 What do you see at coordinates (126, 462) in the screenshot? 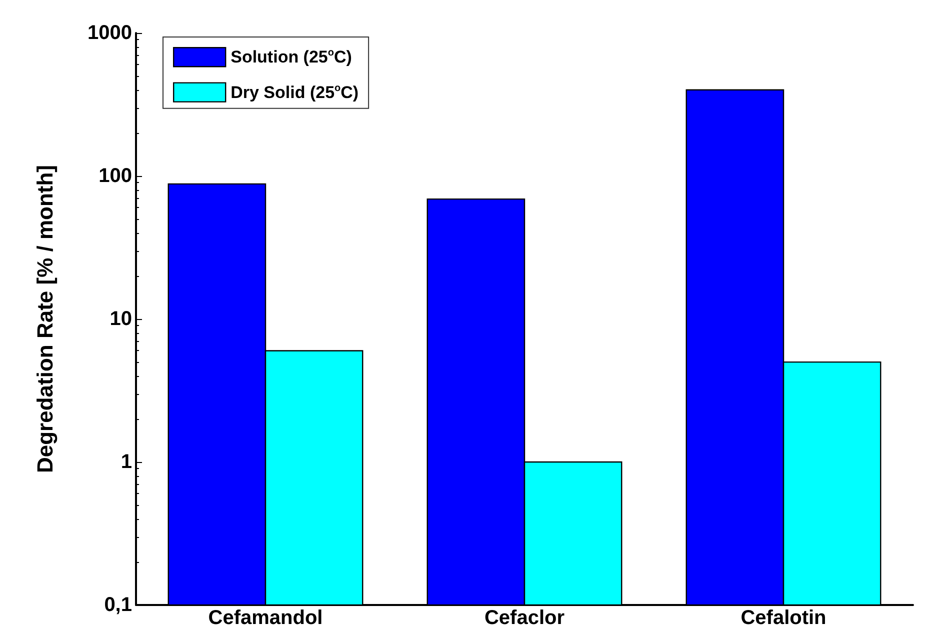
I see `y-tick-label: 1` at bounding box center [126, 462].